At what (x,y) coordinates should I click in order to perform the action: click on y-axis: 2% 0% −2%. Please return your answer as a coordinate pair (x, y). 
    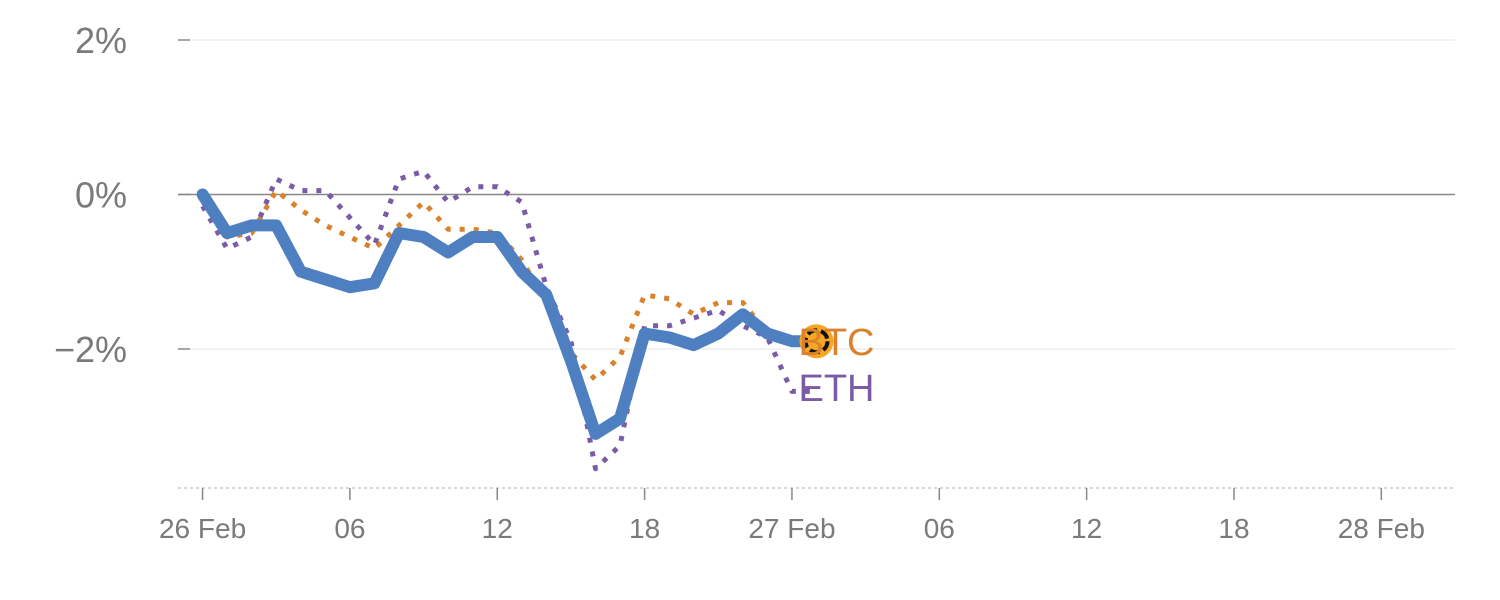
    Looking at the image, I should click on (122, 195).